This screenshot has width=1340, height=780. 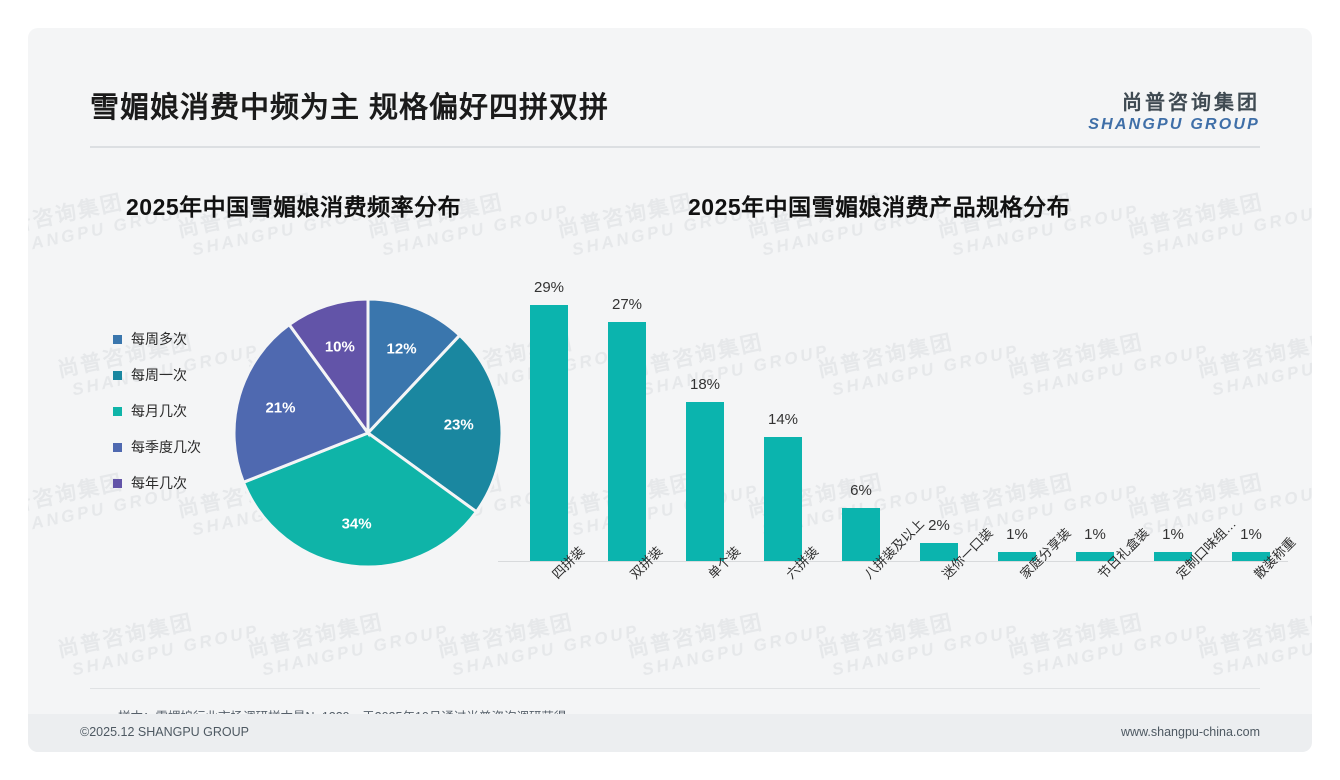 I want to click on bar-chart-column: 14% 六拼装, so click(x=783, y=430).